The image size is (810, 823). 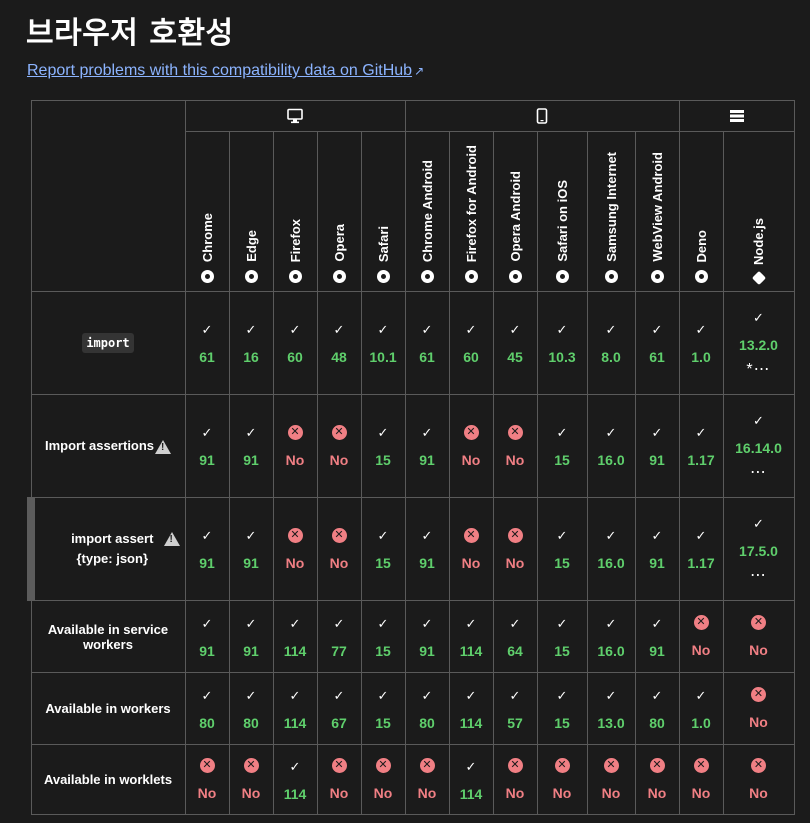 I want to click on support-cell: ✓ 16.14.0 ⋯, so click(x=758, y=446).